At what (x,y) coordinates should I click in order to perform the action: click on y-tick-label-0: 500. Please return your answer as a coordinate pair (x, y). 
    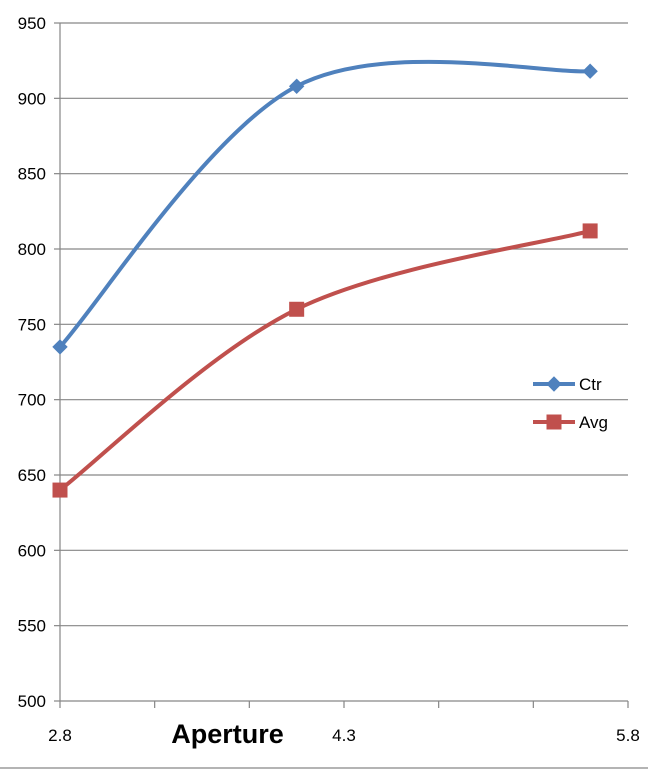
    Looking at the image, I should click on (32, 701).